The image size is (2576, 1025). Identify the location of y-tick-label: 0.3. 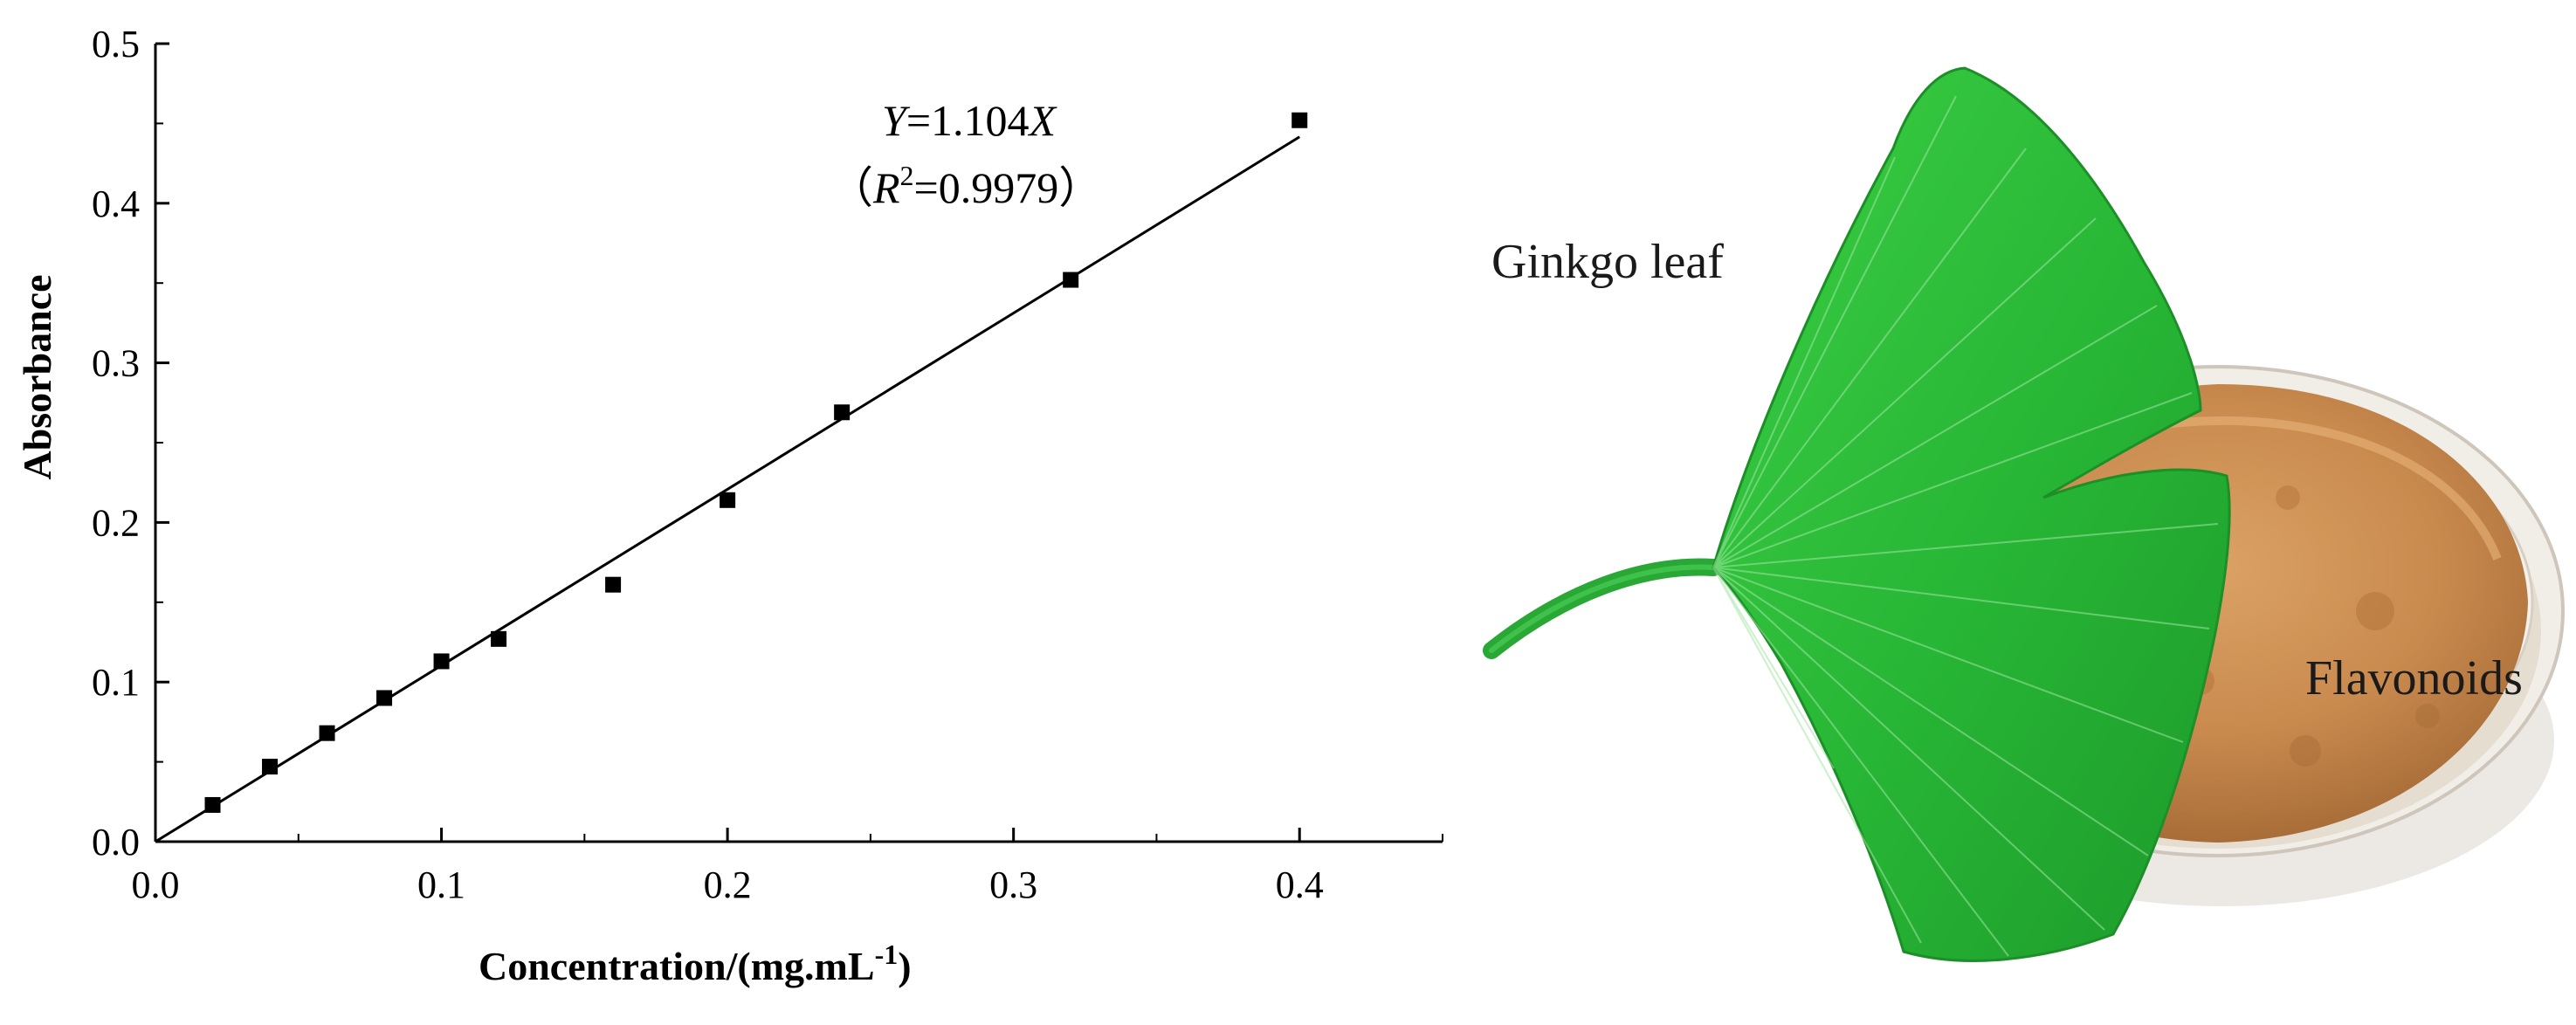
(116, 363).